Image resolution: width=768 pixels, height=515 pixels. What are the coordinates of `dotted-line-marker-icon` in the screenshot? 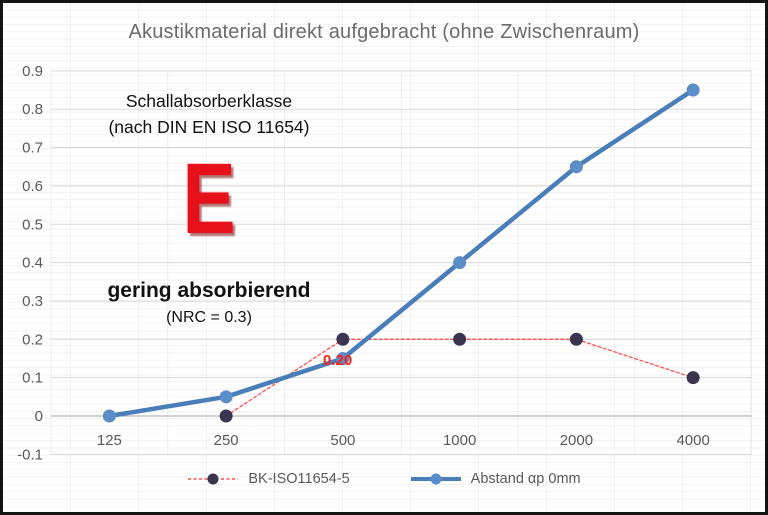 It's located at (213, 479).